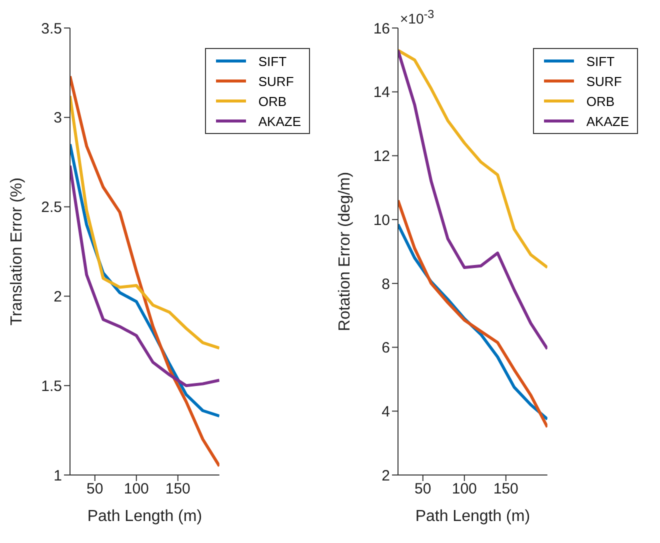 Image resolution: width=660 pixels, height=543 pixels. Describe the element at coordinates (58, 475) in the screenshot. I see `y-tick-label: 1` at that location.